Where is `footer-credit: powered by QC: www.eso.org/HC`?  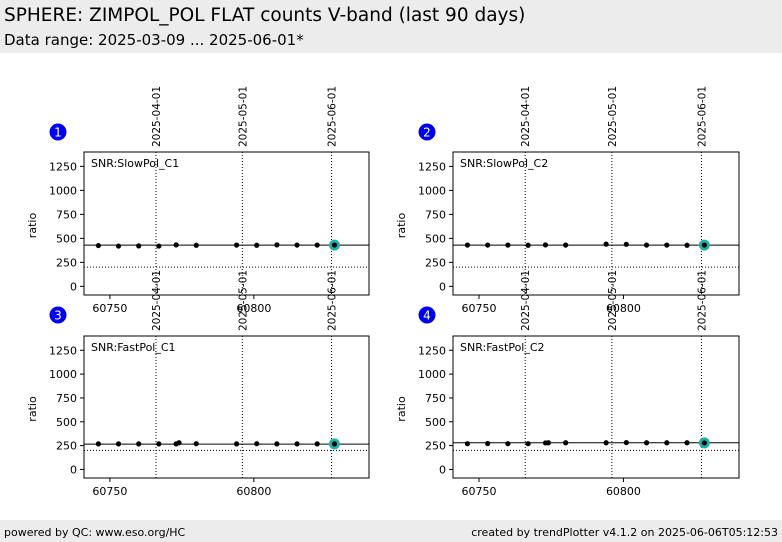 footer-credit: powered by QC: www.eso.org/HC is located at coordinates (95, 532).